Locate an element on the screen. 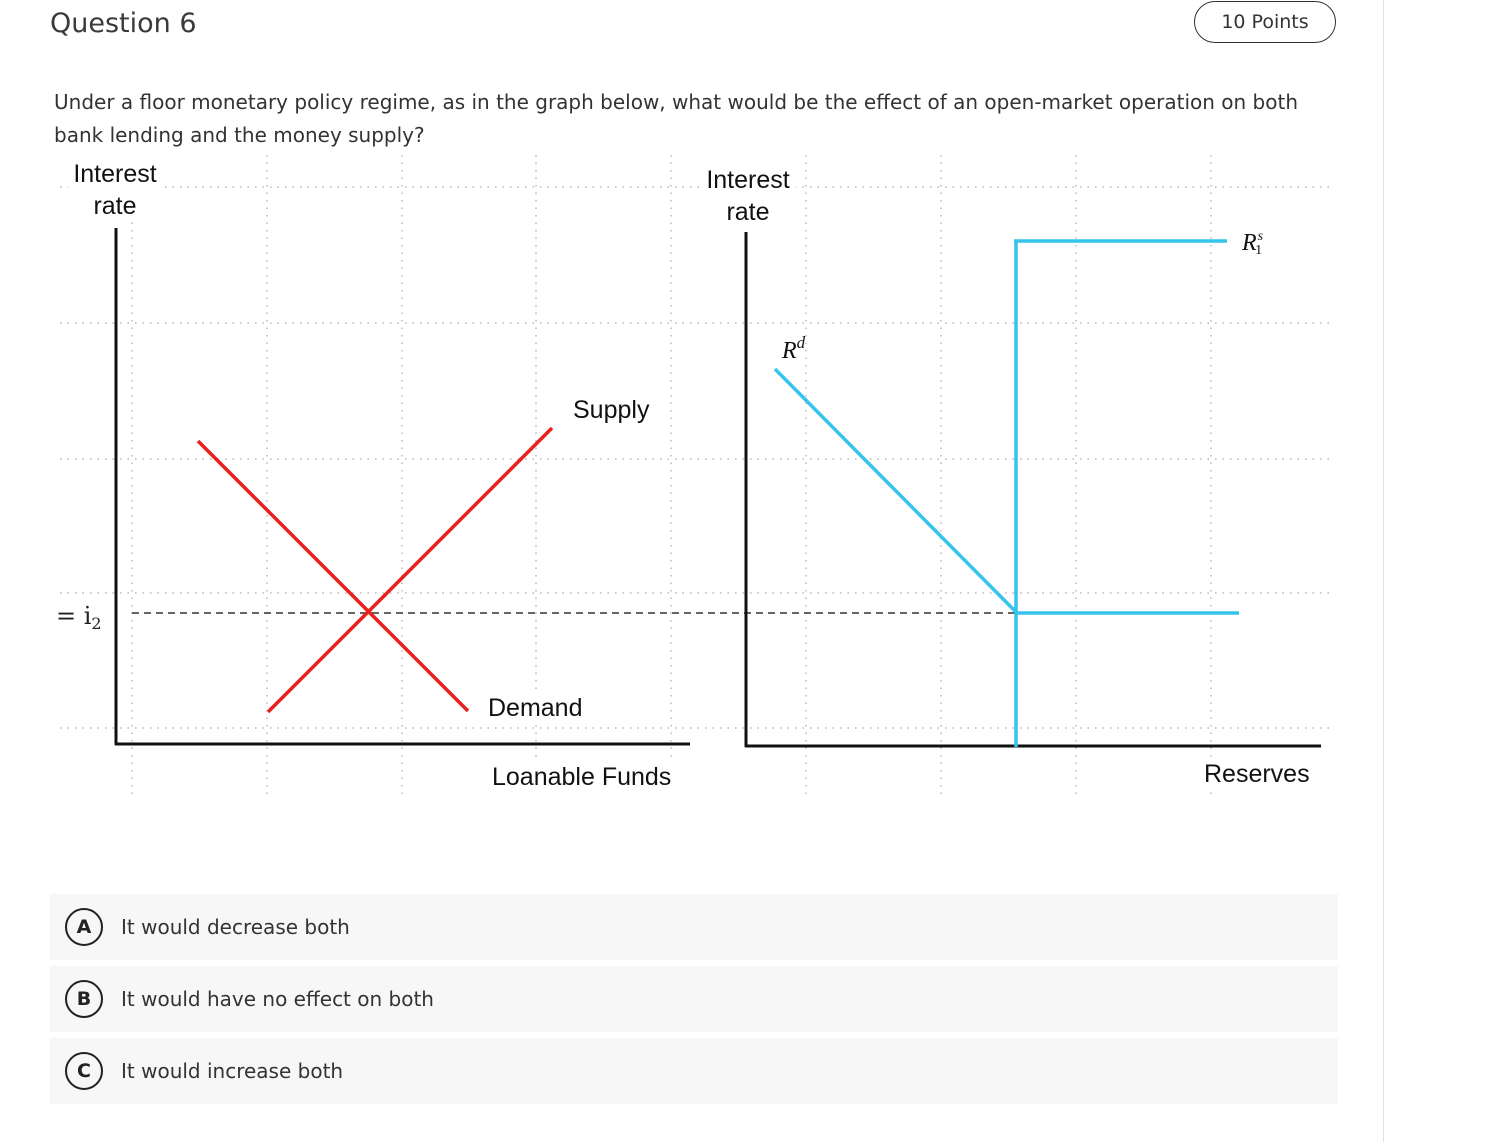 The height and width of the screenshot is (1142, 1490). option-b-text: It would have no effect on both is located at coordinates (277, 999).